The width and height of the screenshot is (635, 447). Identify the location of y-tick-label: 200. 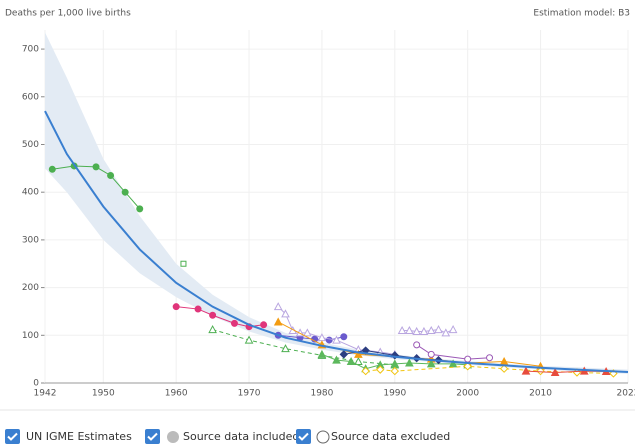
(30, 288).